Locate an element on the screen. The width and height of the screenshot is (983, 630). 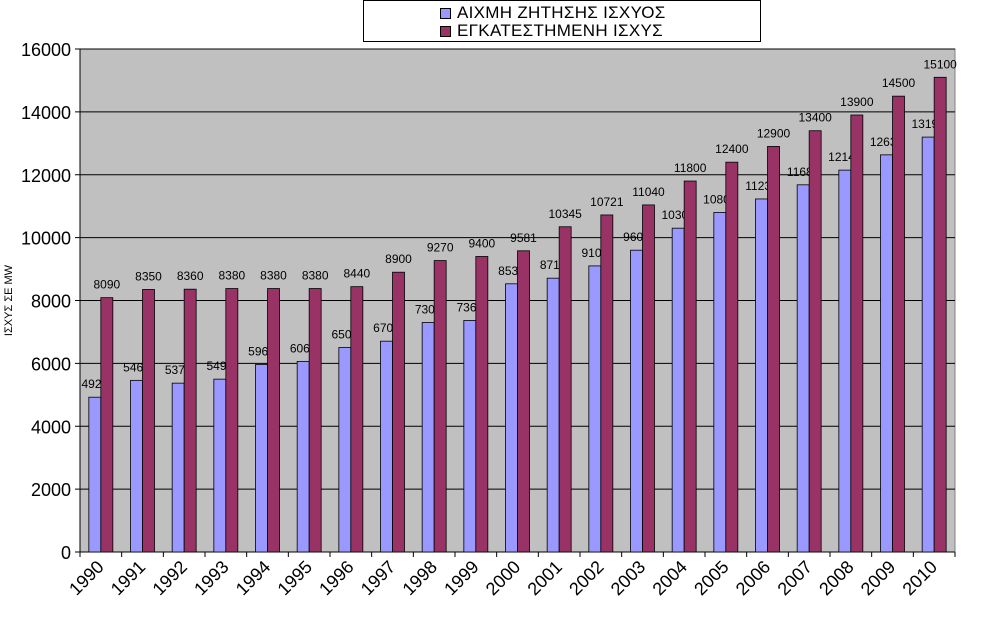
x-tick-label: 2006 is located at coordinates (753, 578).